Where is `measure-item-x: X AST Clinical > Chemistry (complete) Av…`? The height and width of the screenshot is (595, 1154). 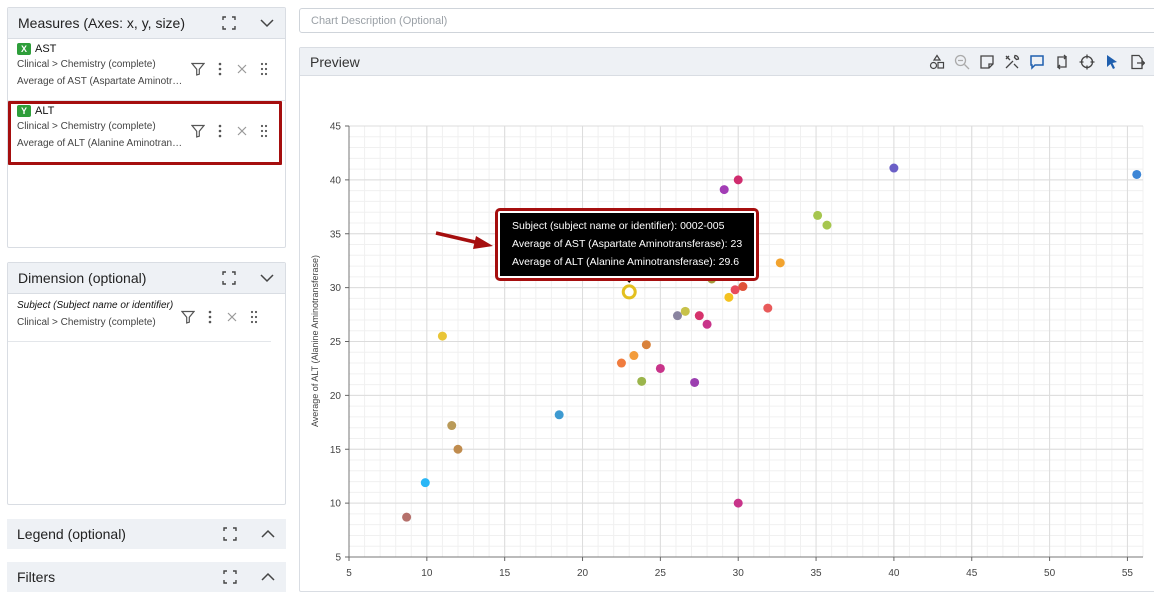
measure-item-x: X AST Clinical > Chemistry (complete) Av… is located at coordinates (146, 70).